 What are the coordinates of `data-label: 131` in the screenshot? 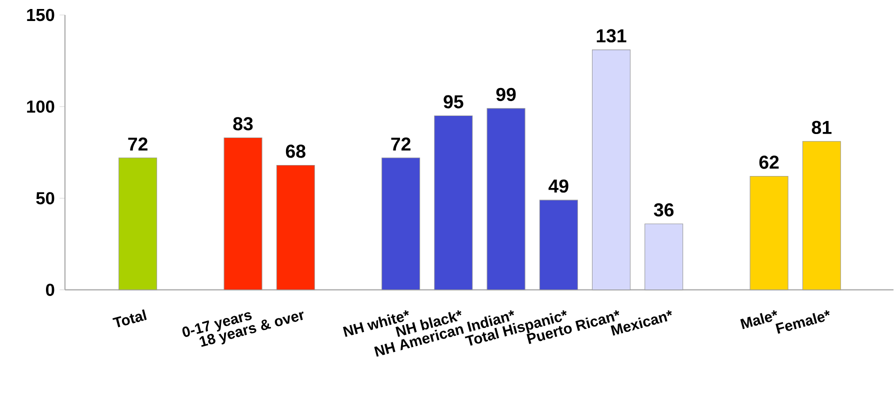 It's located at (611, 36).